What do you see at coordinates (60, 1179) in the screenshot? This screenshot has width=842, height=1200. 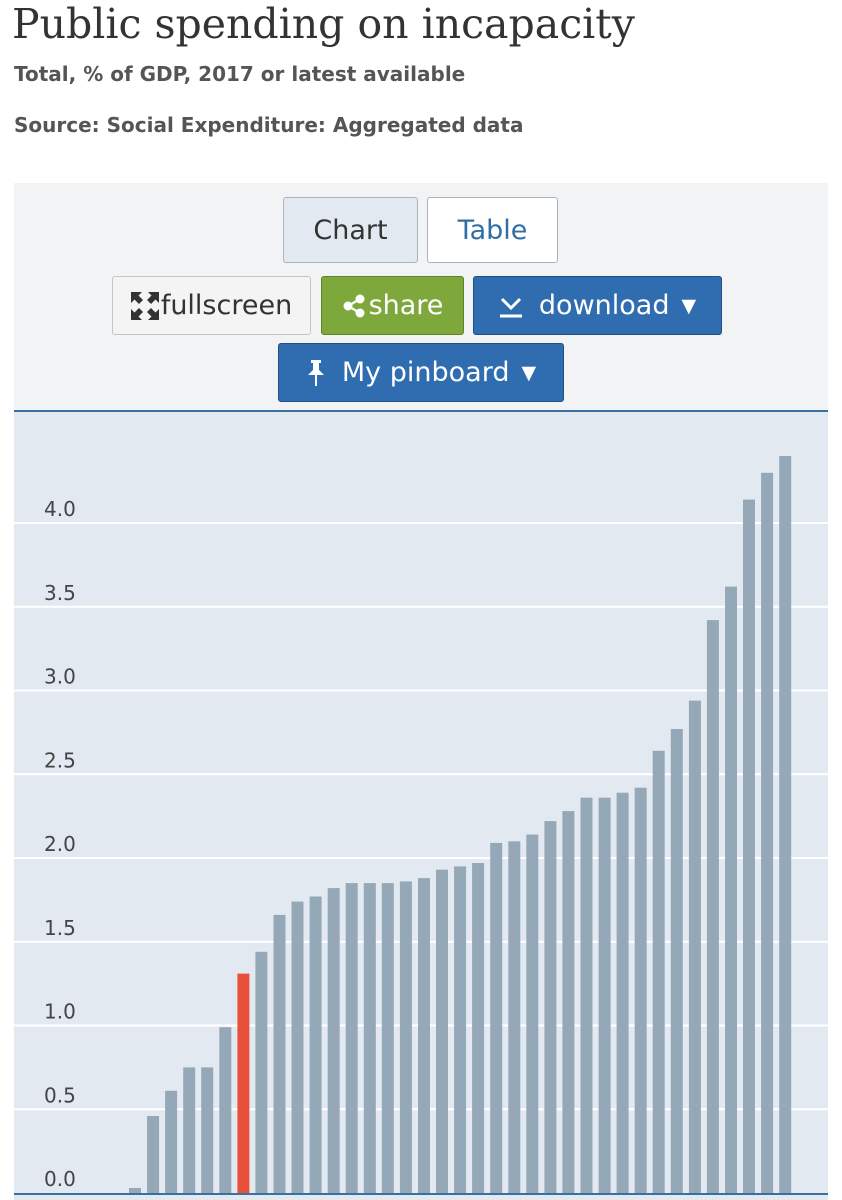 I see `y-tick-label: 0.0` at bounding box center [60, 1179].